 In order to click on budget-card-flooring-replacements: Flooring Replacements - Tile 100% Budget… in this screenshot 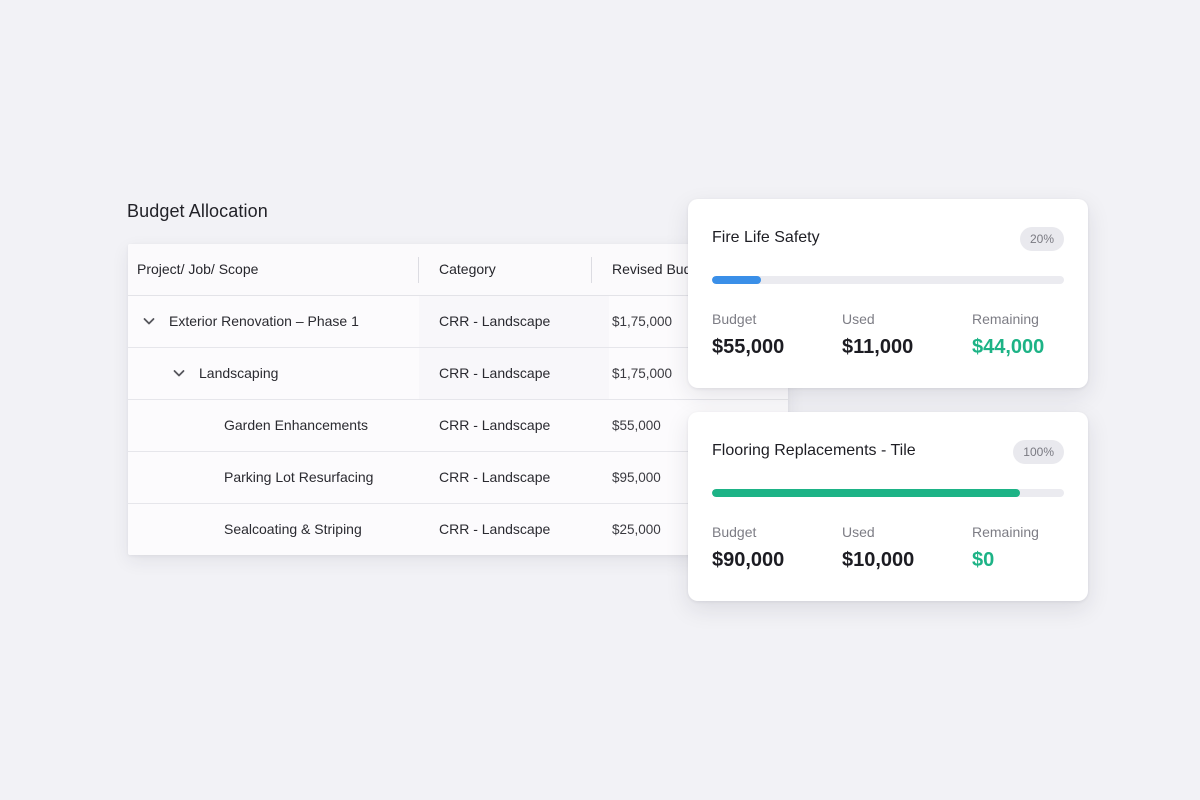, I will do `click(888, 506)`.